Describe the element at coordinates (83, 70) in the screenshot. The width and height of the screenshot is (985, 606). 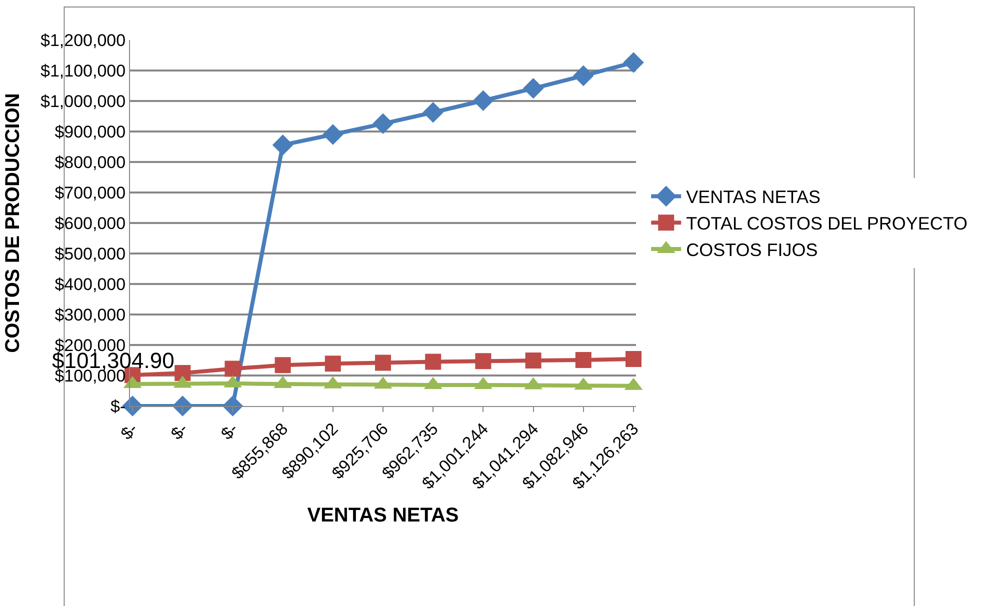
I see `y-tick-label: $1,100,000` at that location.